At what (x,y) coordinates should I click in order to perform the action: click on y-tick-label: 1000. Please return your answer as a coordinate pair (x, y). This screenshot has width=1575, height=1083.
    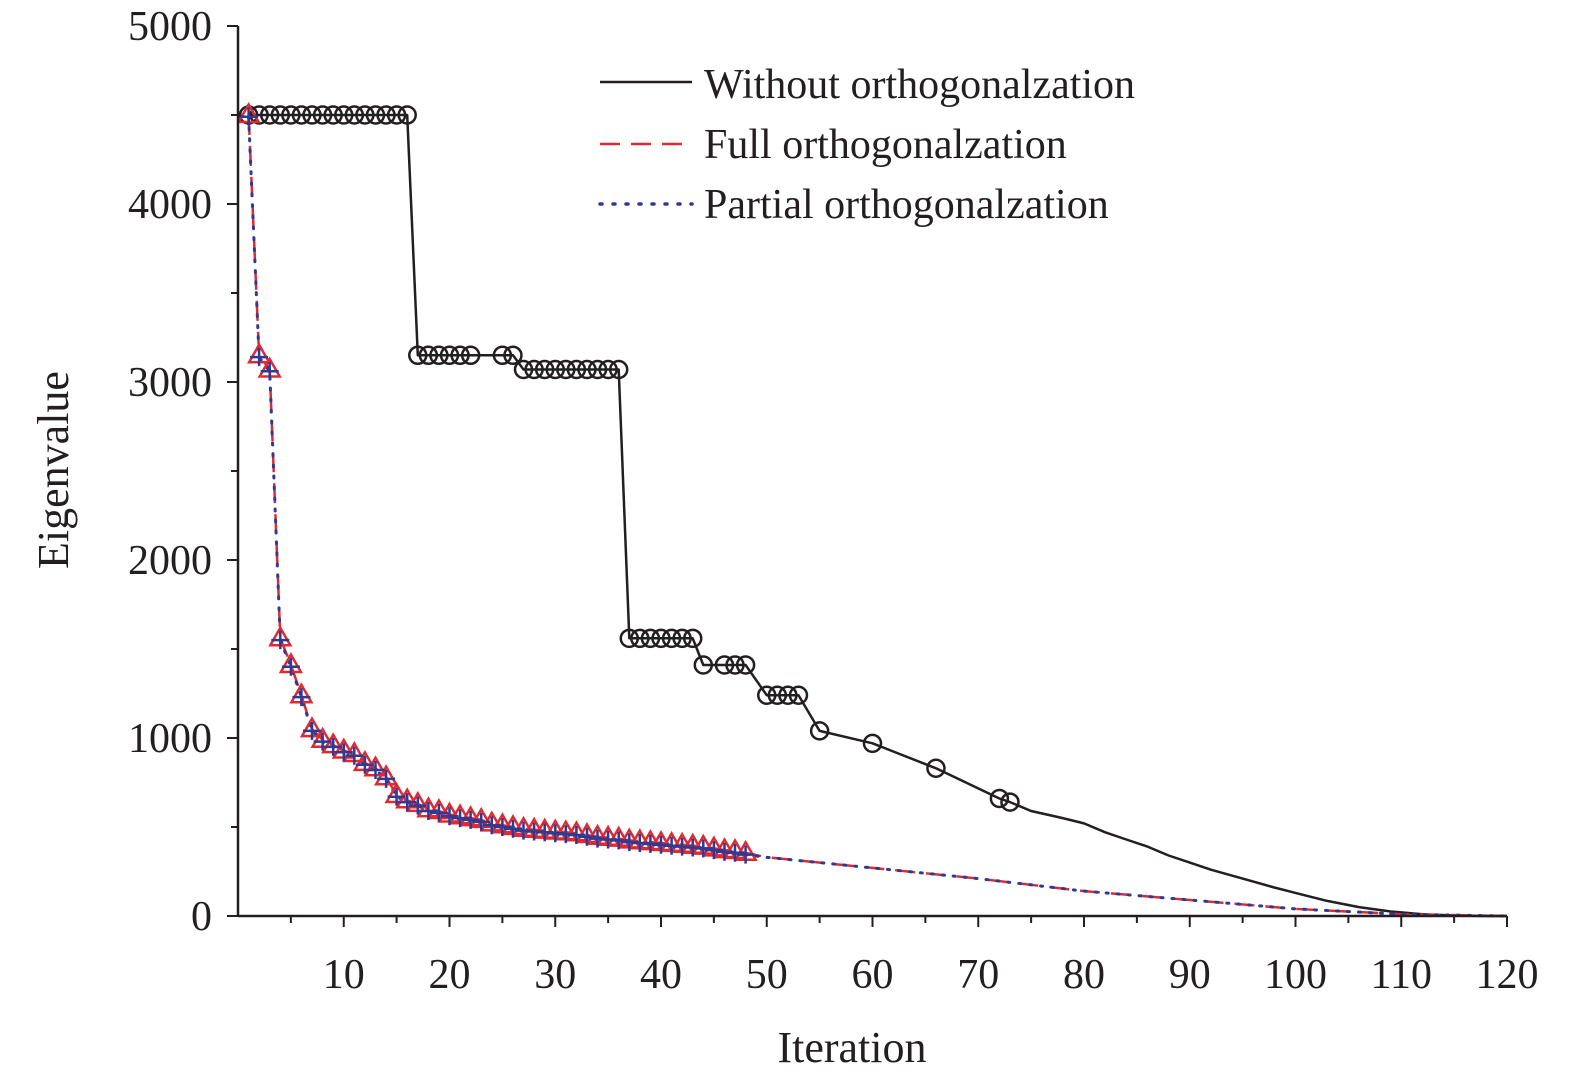
    Looking at the image, I should click on (170, 739).